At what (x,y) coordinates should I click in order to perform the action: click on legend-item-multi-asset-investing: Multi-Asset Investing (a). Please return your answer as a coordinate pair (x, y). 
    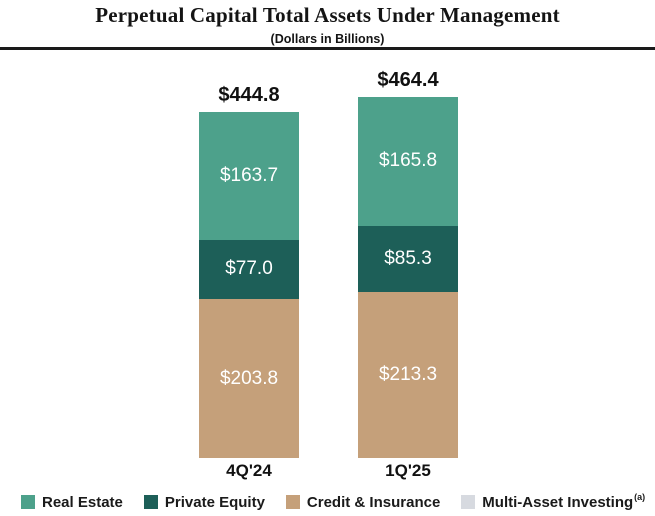
    Looking at the image, I should click on (553, 501).